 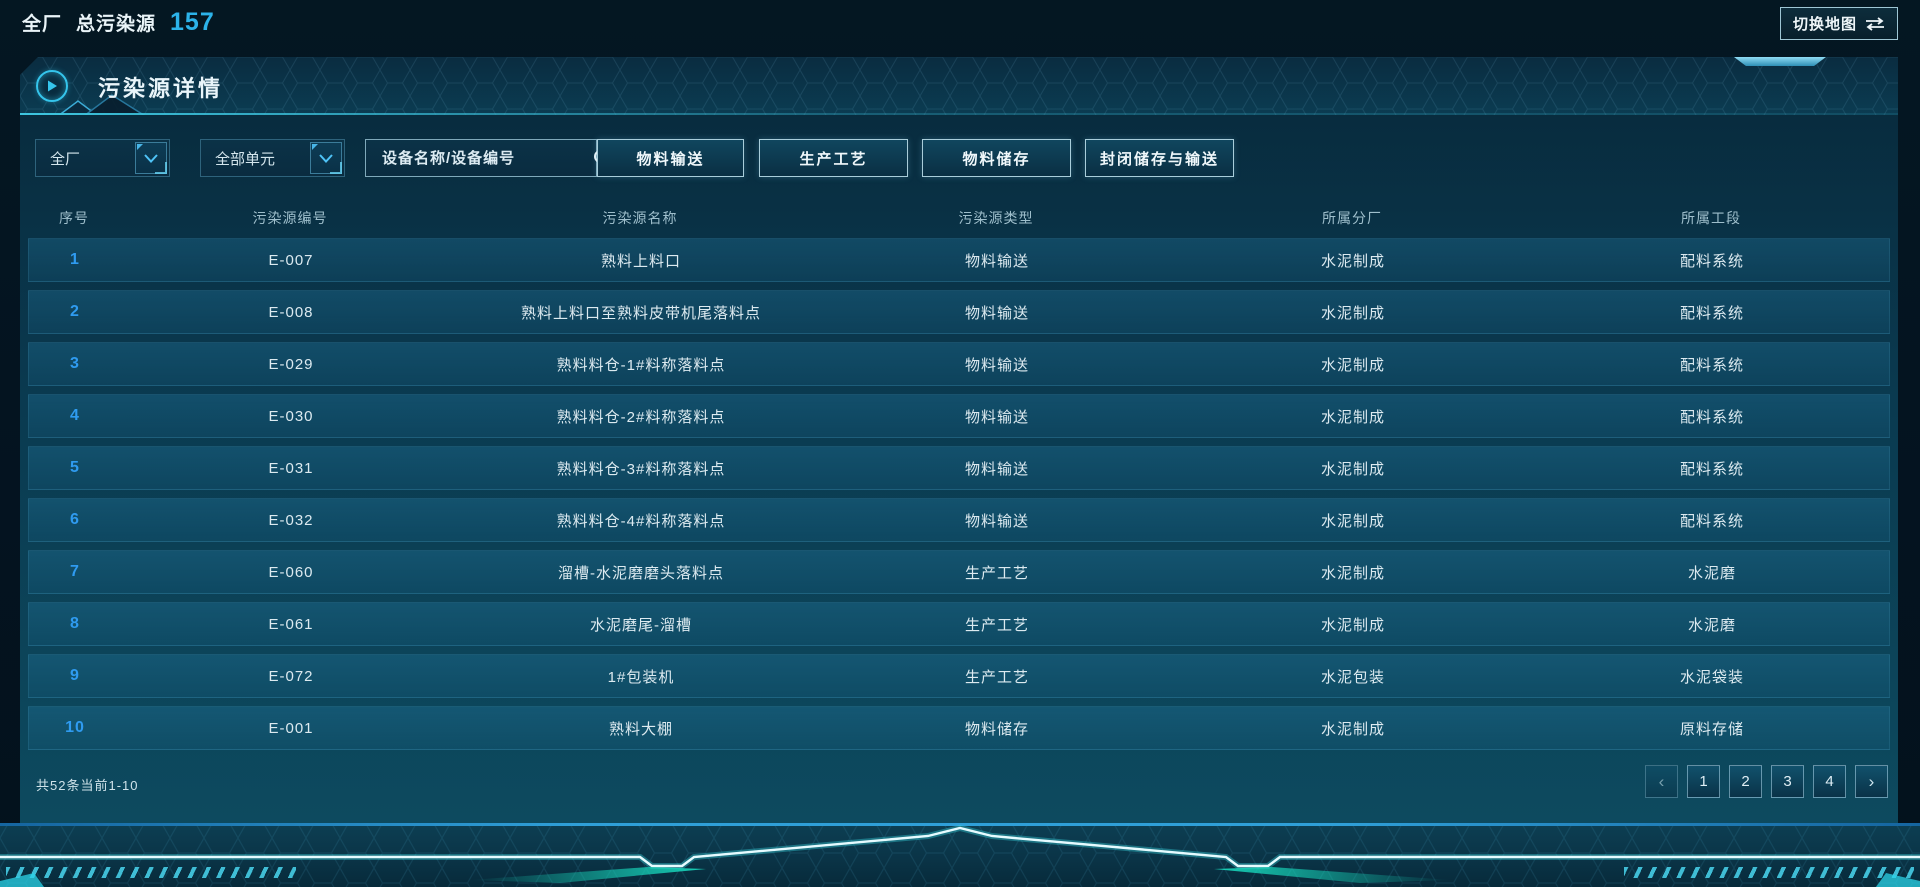 What do you see at coordinates (291, 572) in the screenshot?
I see `row-source-id: E-060` at bounding box center [291, 572].